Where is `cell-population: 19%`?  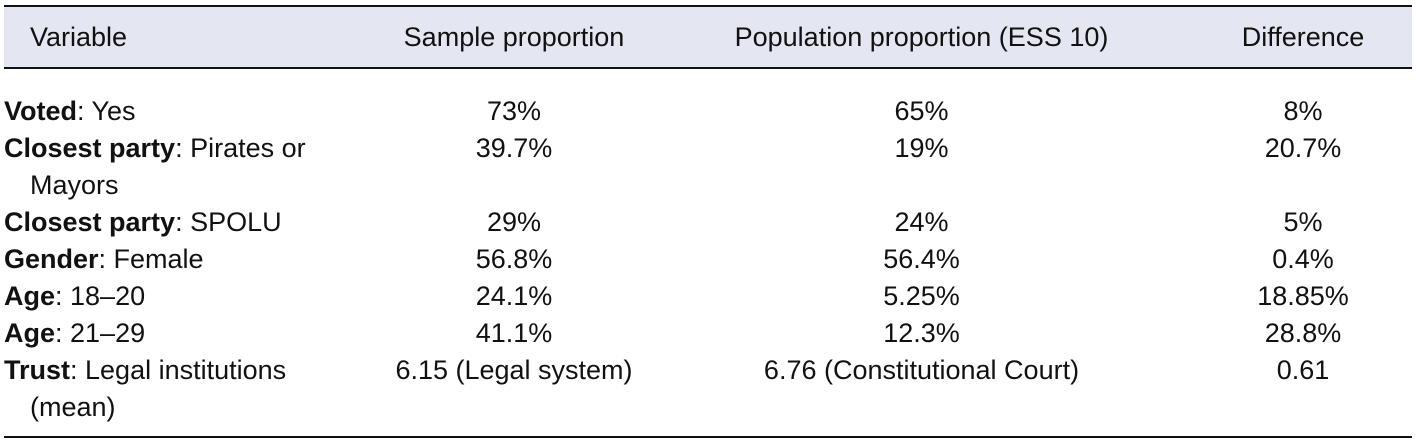 cell-population: 19% is located at coordinates (921, 147).